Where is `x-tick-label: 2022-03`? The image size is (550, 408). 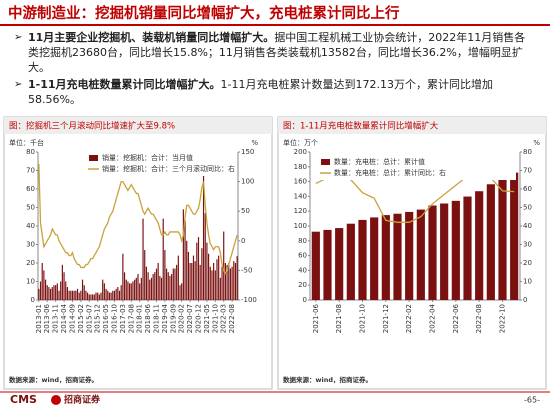
x-tick-label: 2022-03 is located at coordinates (224, 318).